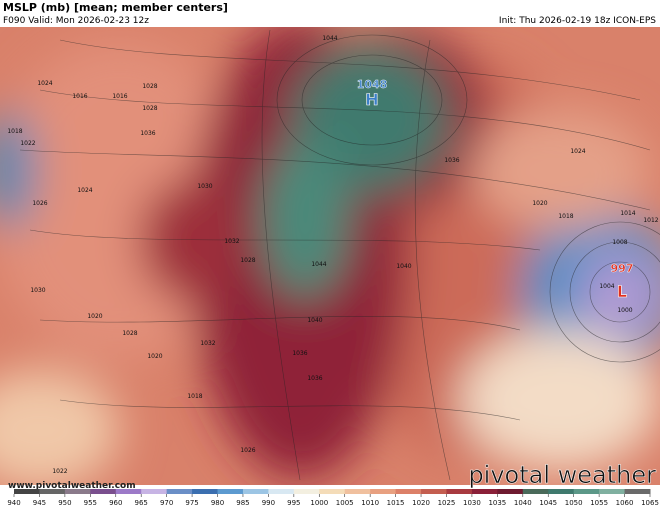 The width and height of the screenshot is (660, 514). I want to click on colorbar-label: 1020, so click(421, 503).